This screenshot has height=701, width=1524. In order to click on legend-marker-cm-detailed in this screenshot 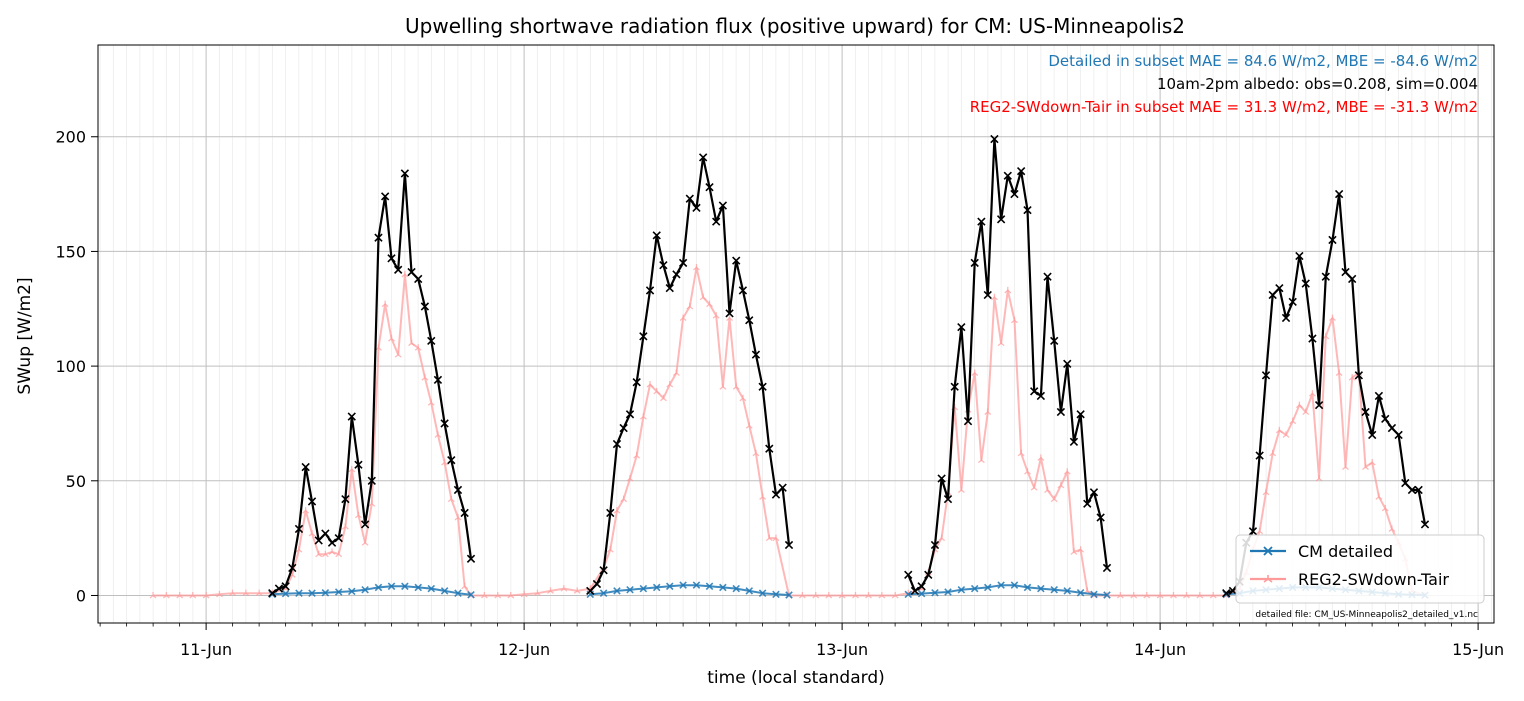, I will do `click(1268, 551)`.